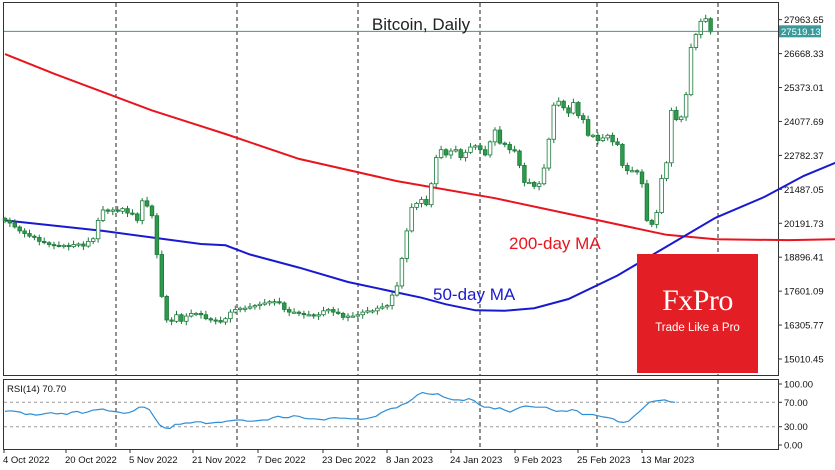  I want to click on date-tick-label: 20 Oct 2022, so click(91, 460).